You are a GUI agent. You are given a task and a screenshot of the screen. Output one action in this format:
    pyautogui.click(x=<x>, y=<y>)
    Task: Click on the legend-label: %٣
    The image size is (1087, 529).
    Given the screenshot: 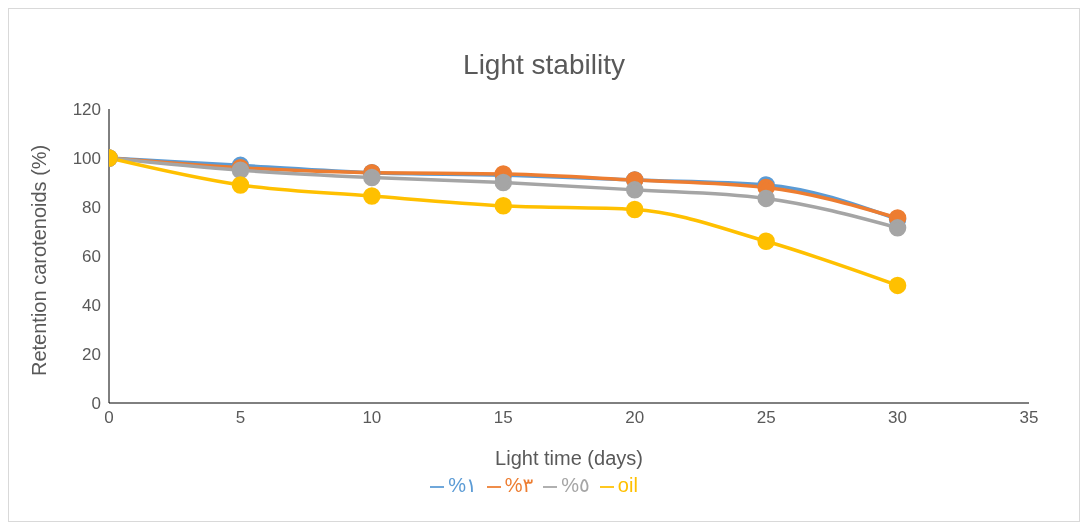 What is the action you would take?
    pyautogui.click(x=519, y=485)
    